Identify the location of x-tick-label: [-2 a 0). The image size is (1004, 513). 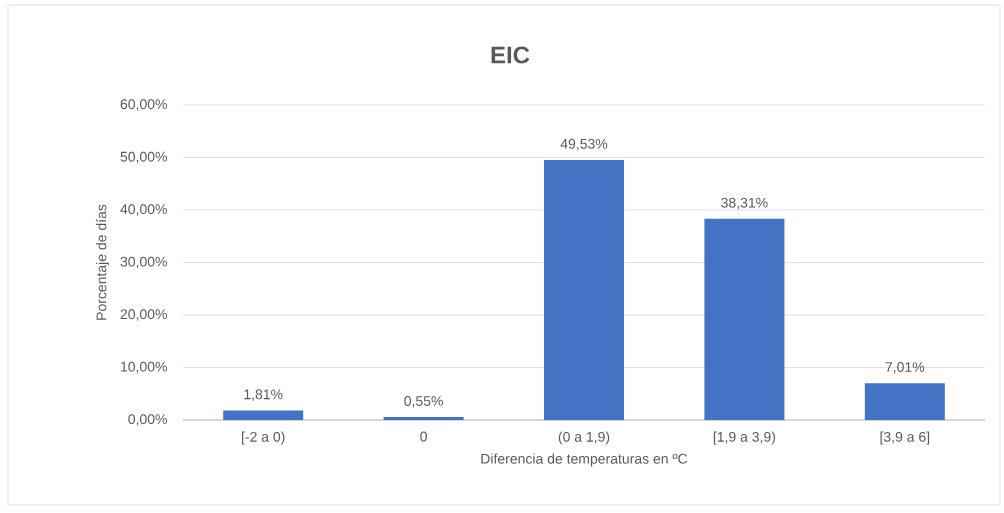
(263, 438).